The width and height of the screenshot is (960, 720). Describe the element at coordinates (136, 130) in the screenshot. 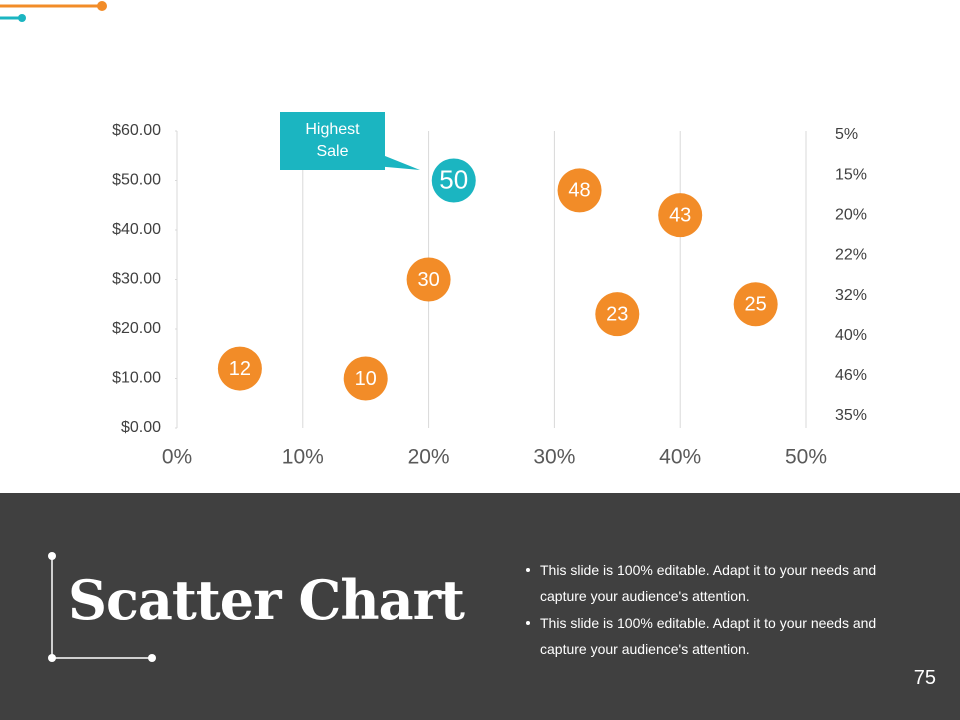

I see `y-tick-label: $60.00` at that location.